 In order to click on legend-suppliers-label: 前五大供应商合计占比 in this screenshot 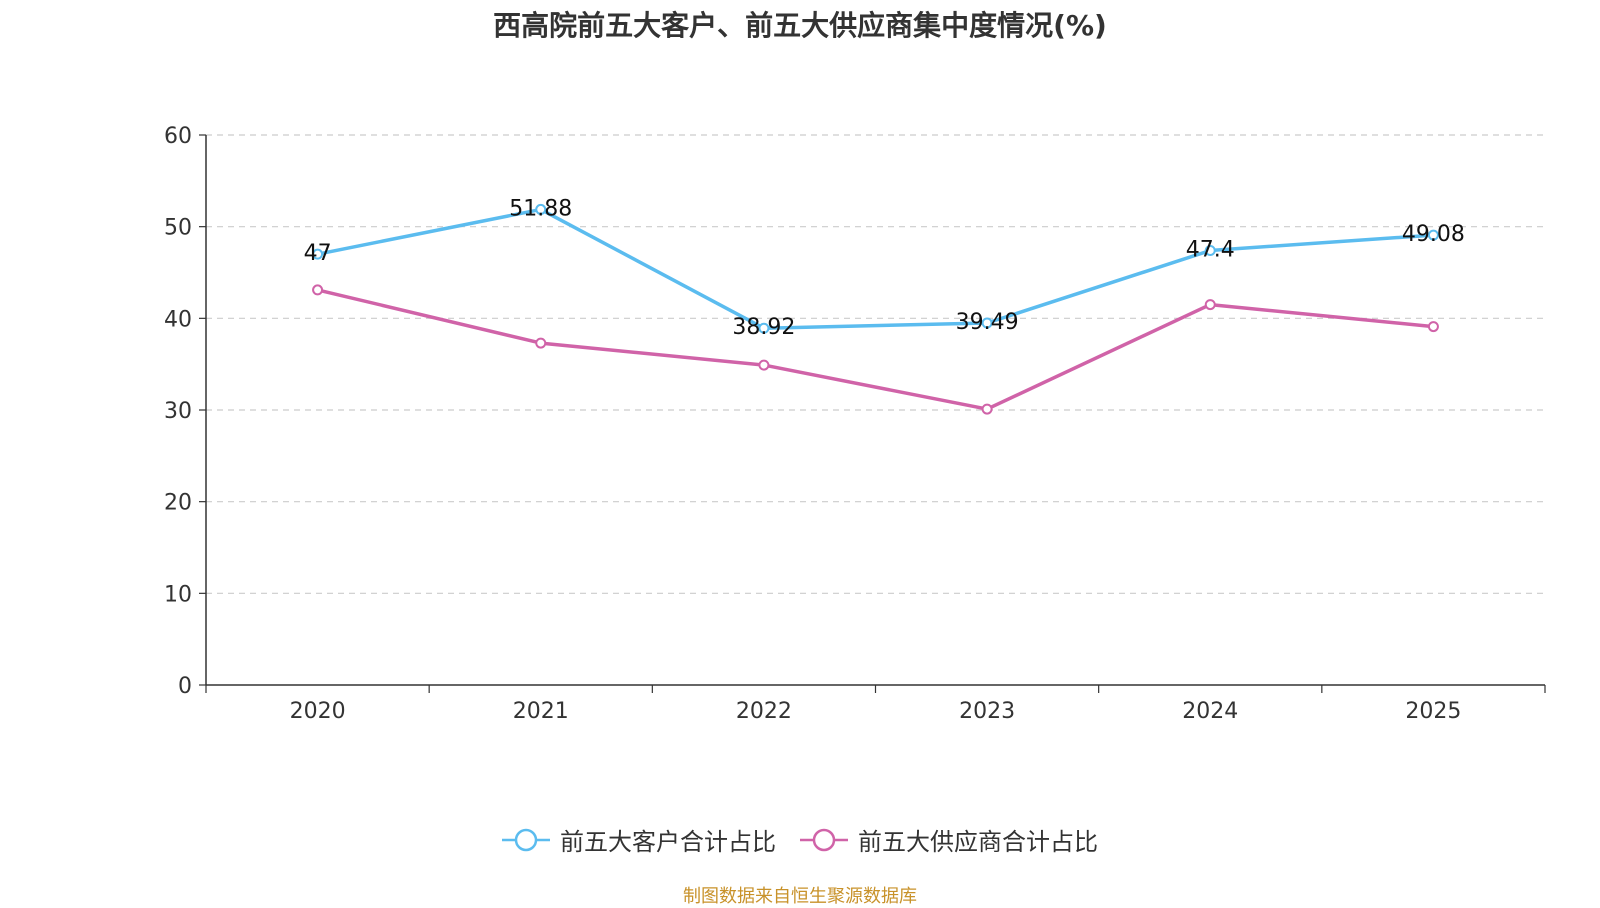, I will do `click(978, 842)`.